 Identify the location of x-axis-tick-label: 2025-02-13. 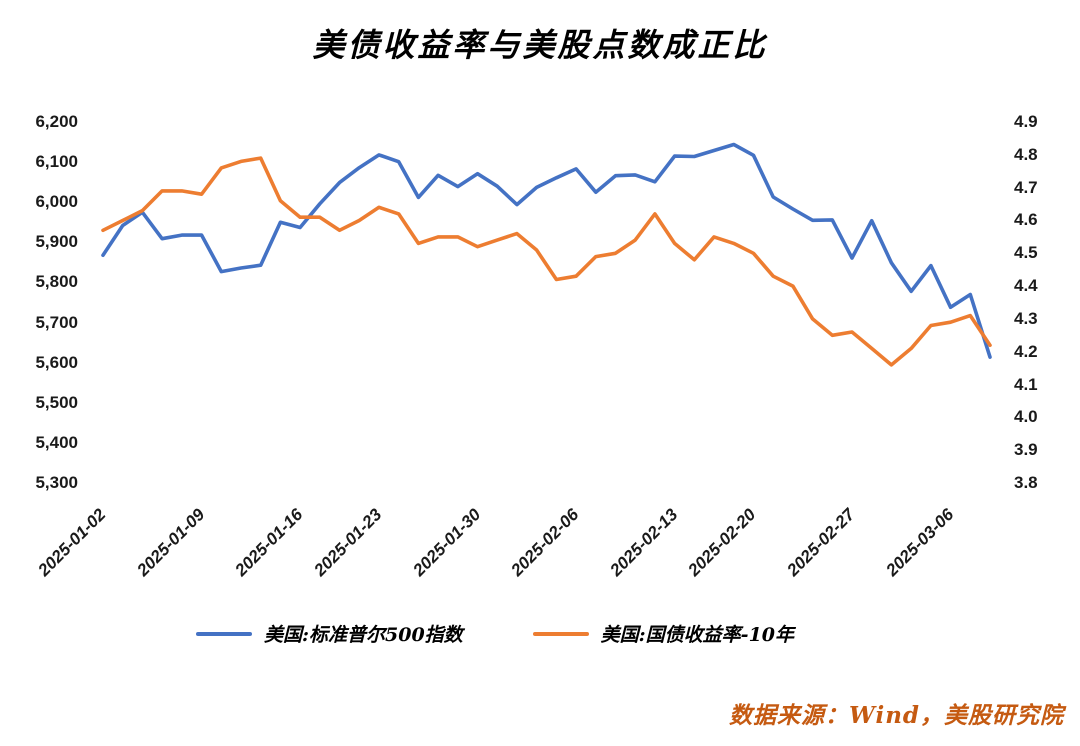
(643, 542).